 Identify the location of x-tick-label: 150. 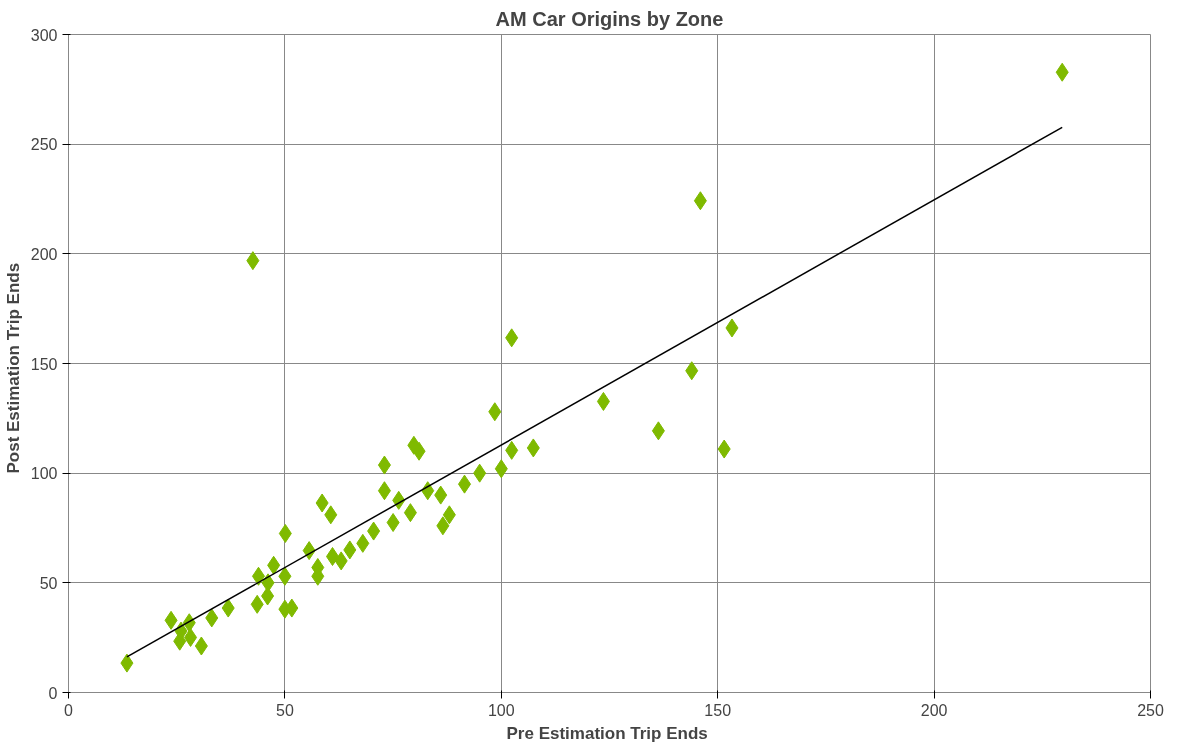
(718, 710).